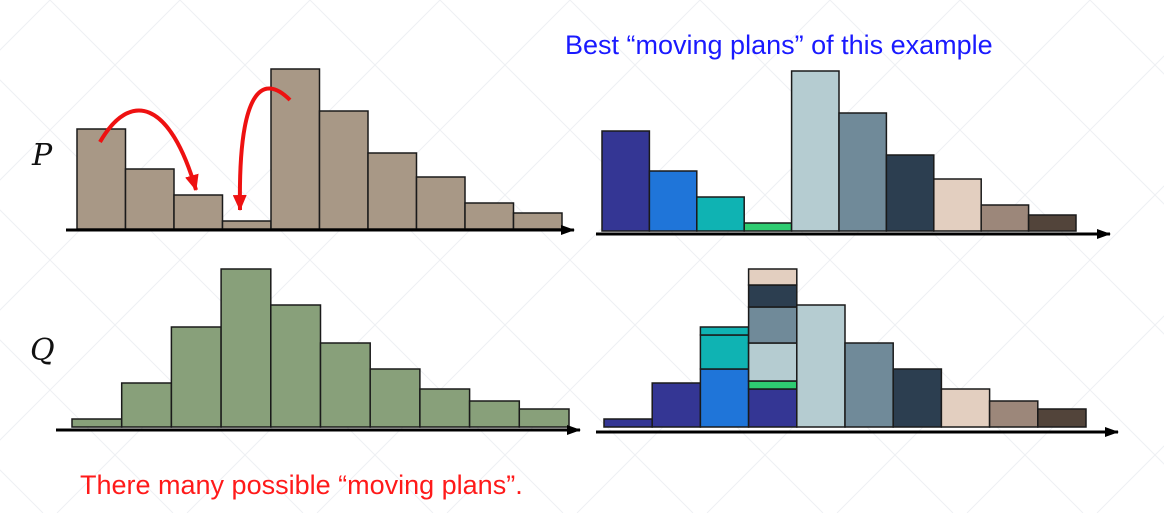 The image size is (1164, 513). I want to click on moving-plan-source, so click(839, 151).